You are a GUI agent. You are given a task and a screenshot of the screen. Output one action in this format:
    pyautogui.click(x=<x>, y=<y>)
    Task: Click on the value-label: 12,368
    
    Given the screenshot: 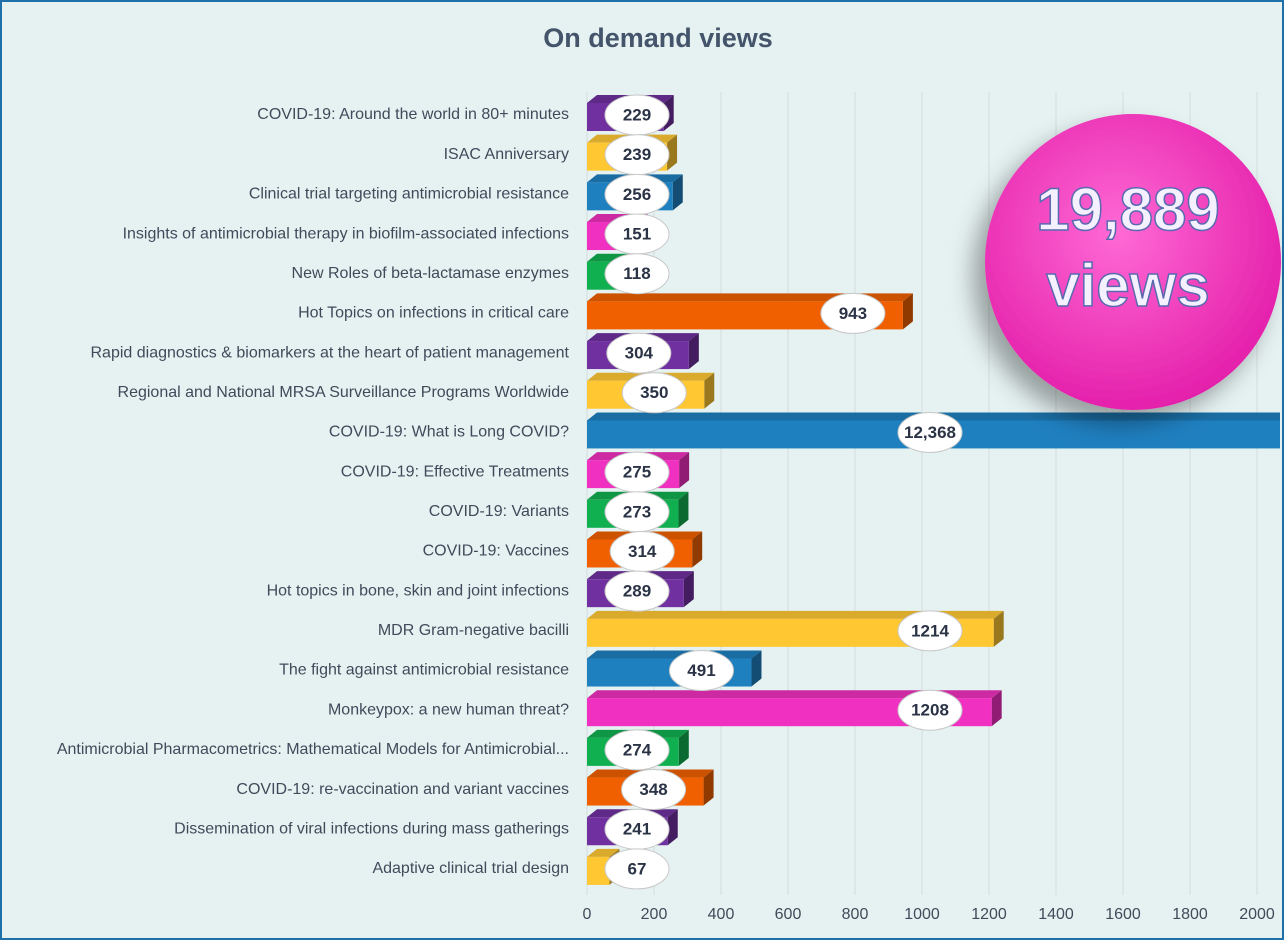 What is the action you would take?
    pyautogui.click(x=930, y=432)
    